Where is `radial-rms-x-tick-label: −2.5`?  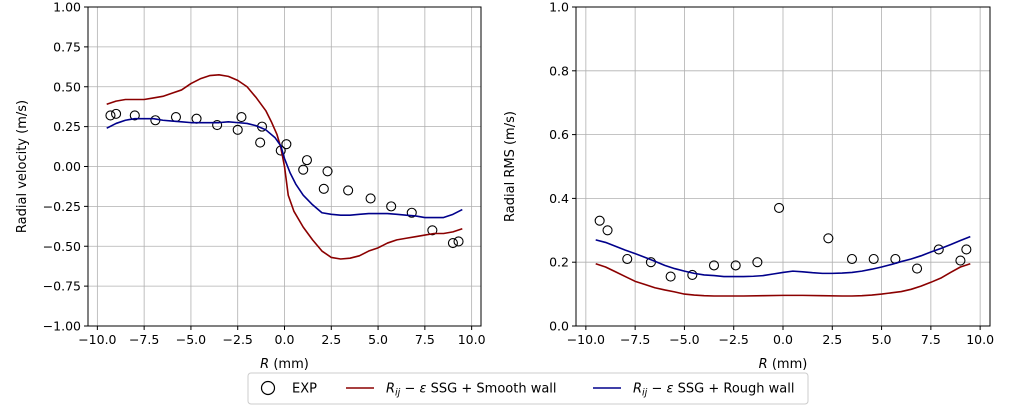 radial-rms-x-tick-label: −2.5 is located at coordinates (734, 339).